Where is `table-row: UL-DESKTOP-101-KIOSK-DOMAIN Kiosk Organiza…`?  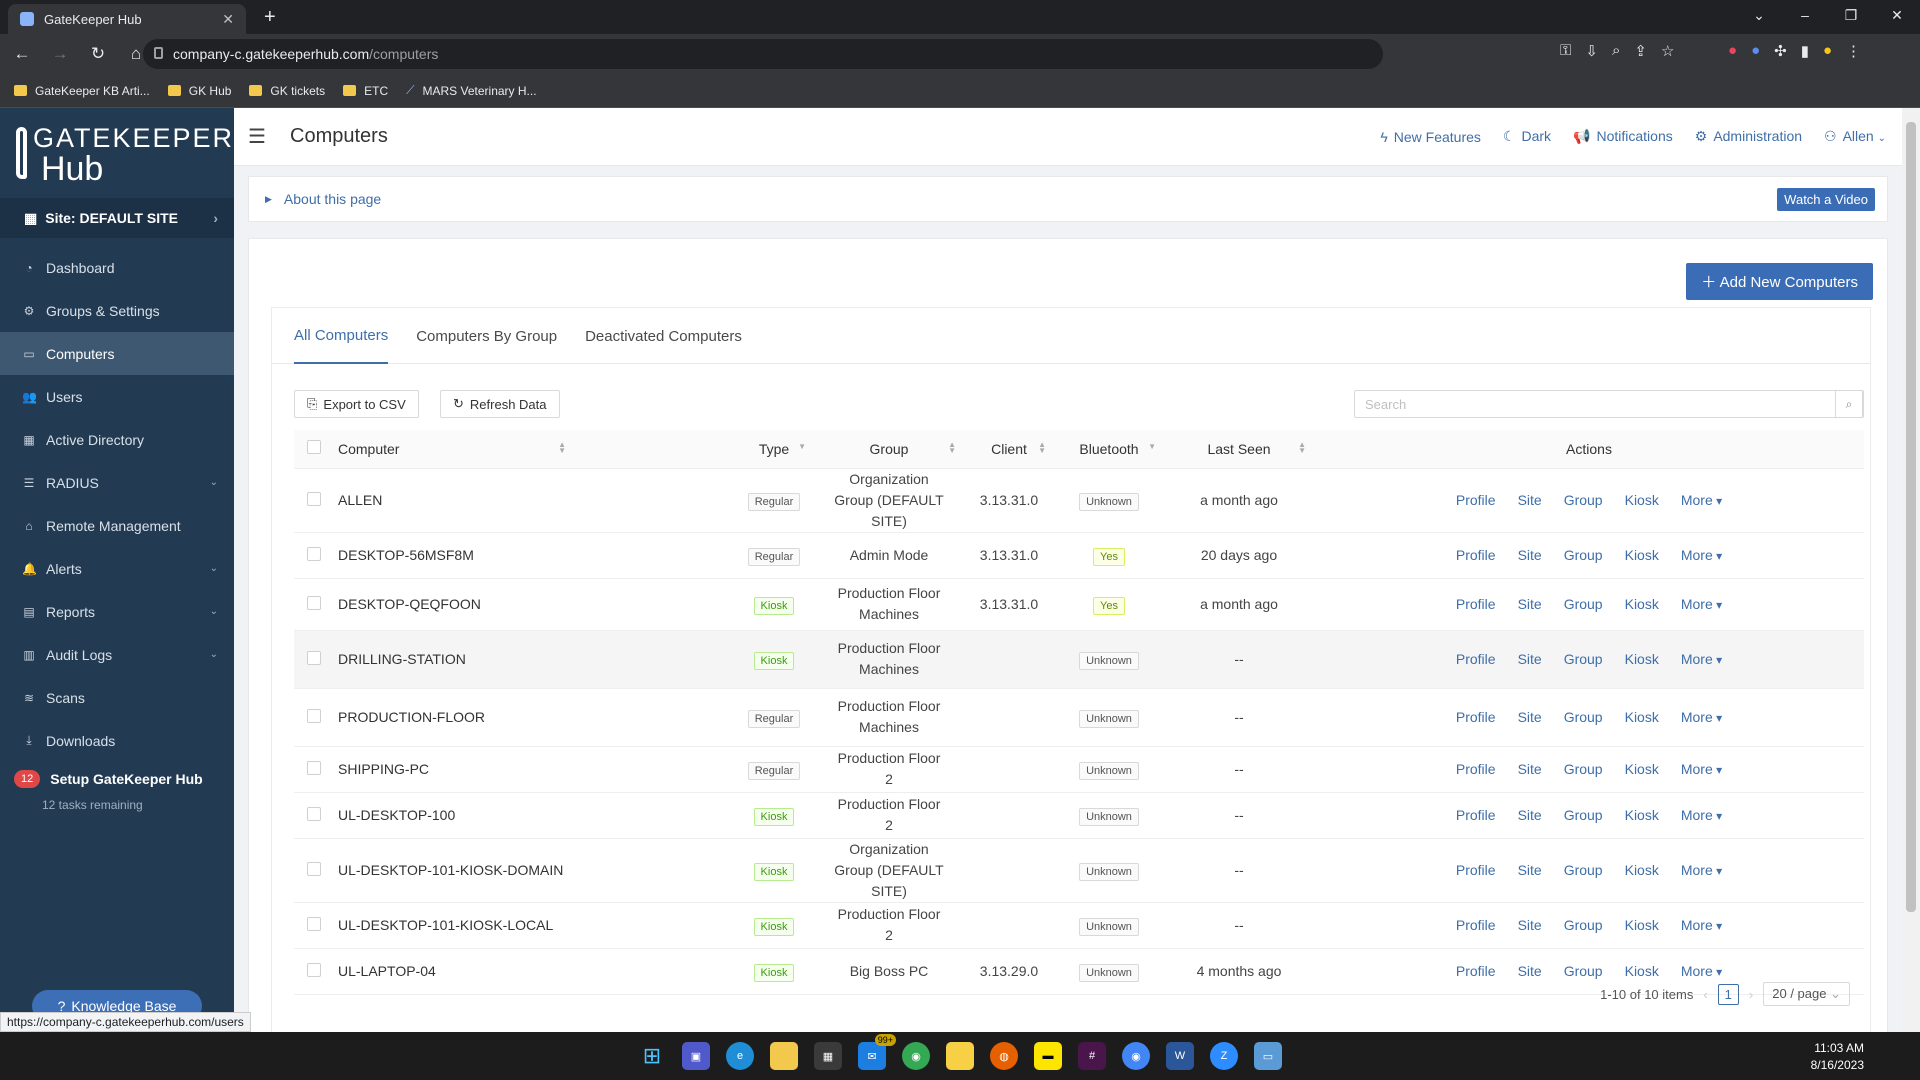
table-row: UL-DESKTOP-101-KIOSK-DOMAIN Kiosk Organiza… is located at coordinates (1079, 870).